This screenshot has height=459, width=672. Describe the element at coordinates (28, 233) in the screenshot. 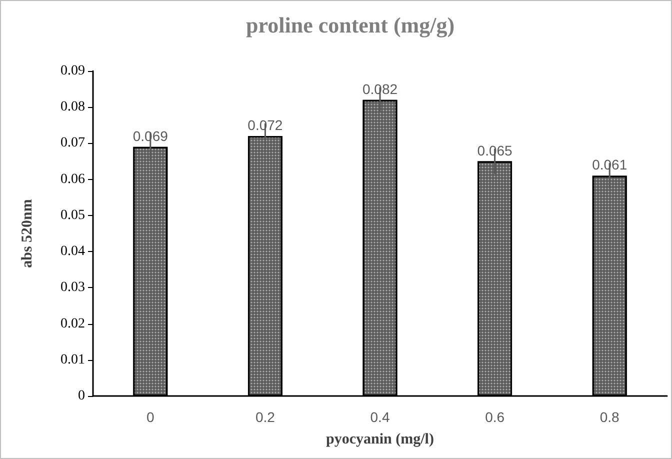

I see `y-axis-title: abs 520nm` at that location.